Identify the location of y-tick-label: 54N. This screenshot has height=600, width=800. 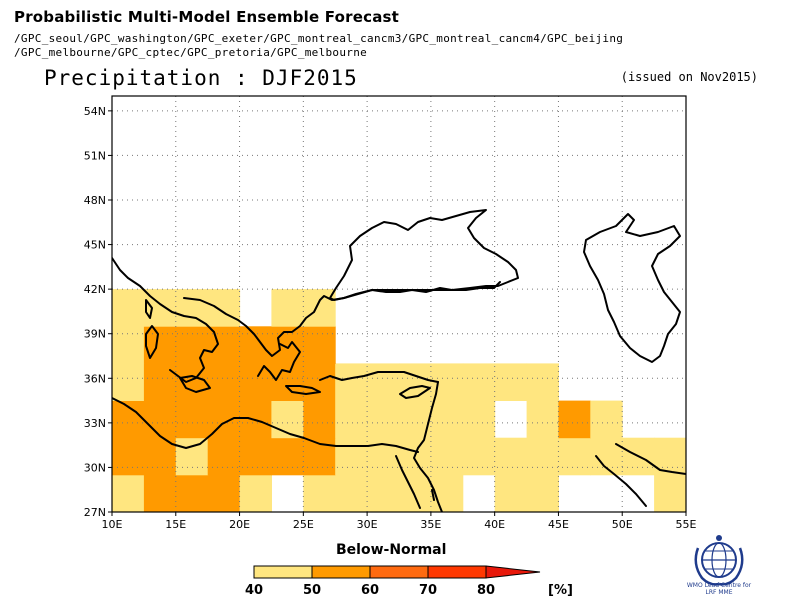
(95, 111).